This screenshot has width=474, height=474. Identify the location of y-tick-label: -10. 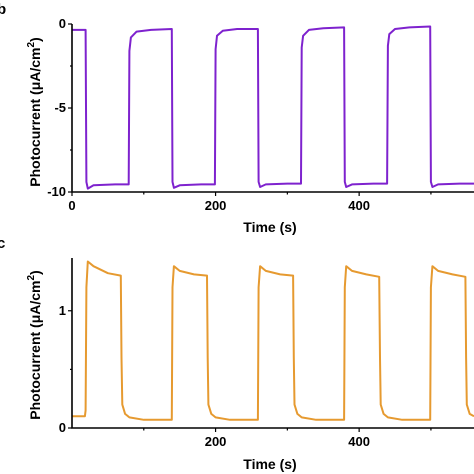
(56, 191).